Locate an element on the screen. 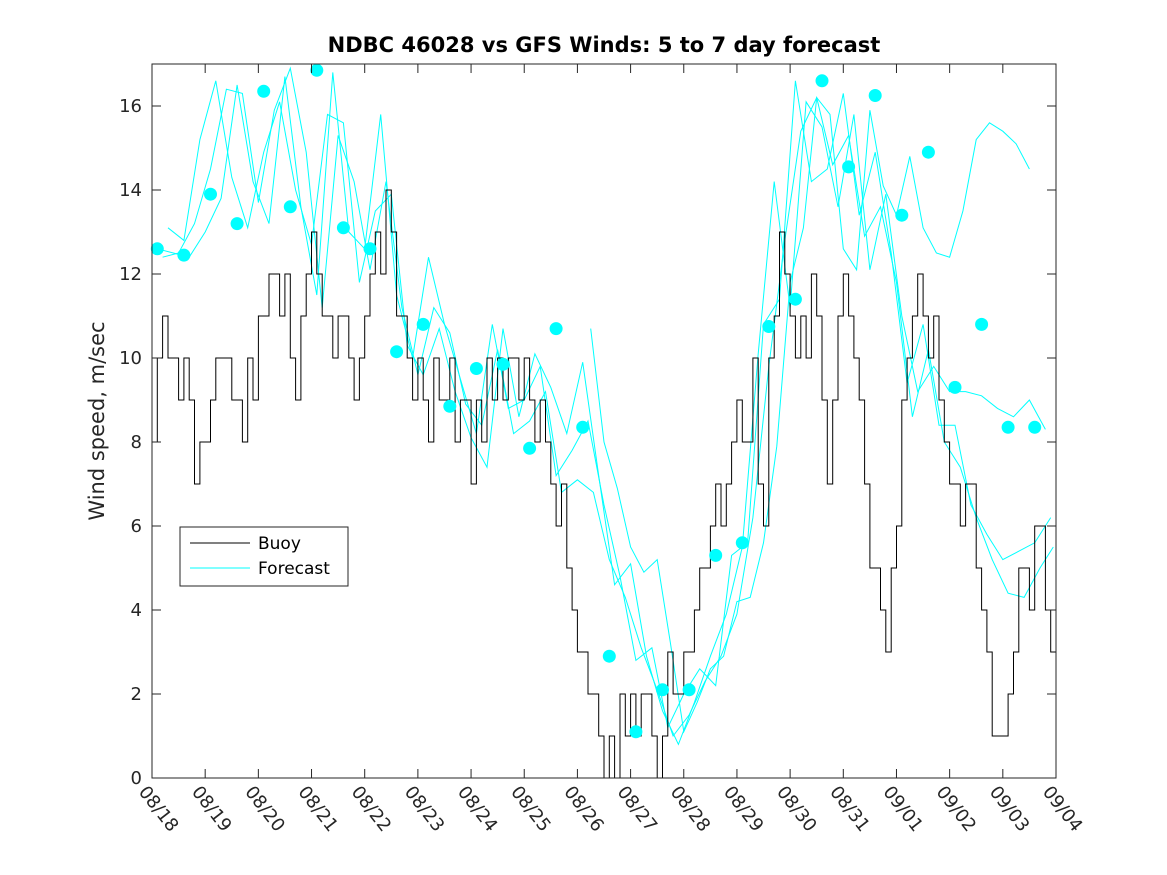 Image resolution: width=1167 pixels, height=875 pixels. y-tick-label: 16 is located at coordinates (130, 106).